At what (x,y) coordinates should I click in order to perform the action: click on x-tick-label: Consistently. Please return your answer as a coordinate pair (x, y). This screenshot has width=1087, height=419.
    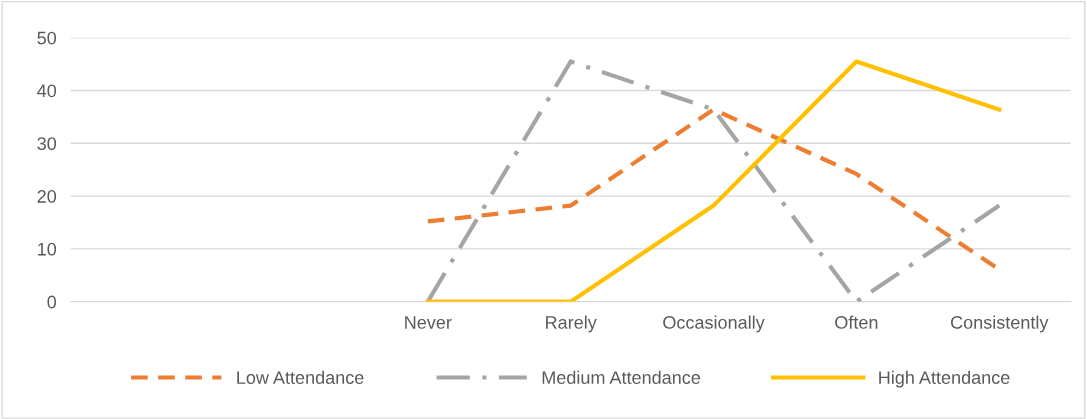
    Looking at the image, I should click on (1000, 324).